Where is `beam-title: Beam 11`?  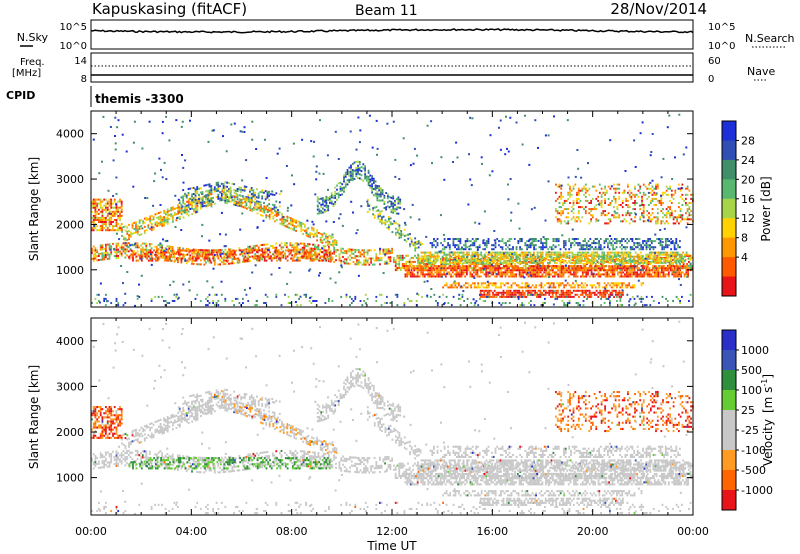
beam-title: Beam 11 is located at coordinates (386, 11).